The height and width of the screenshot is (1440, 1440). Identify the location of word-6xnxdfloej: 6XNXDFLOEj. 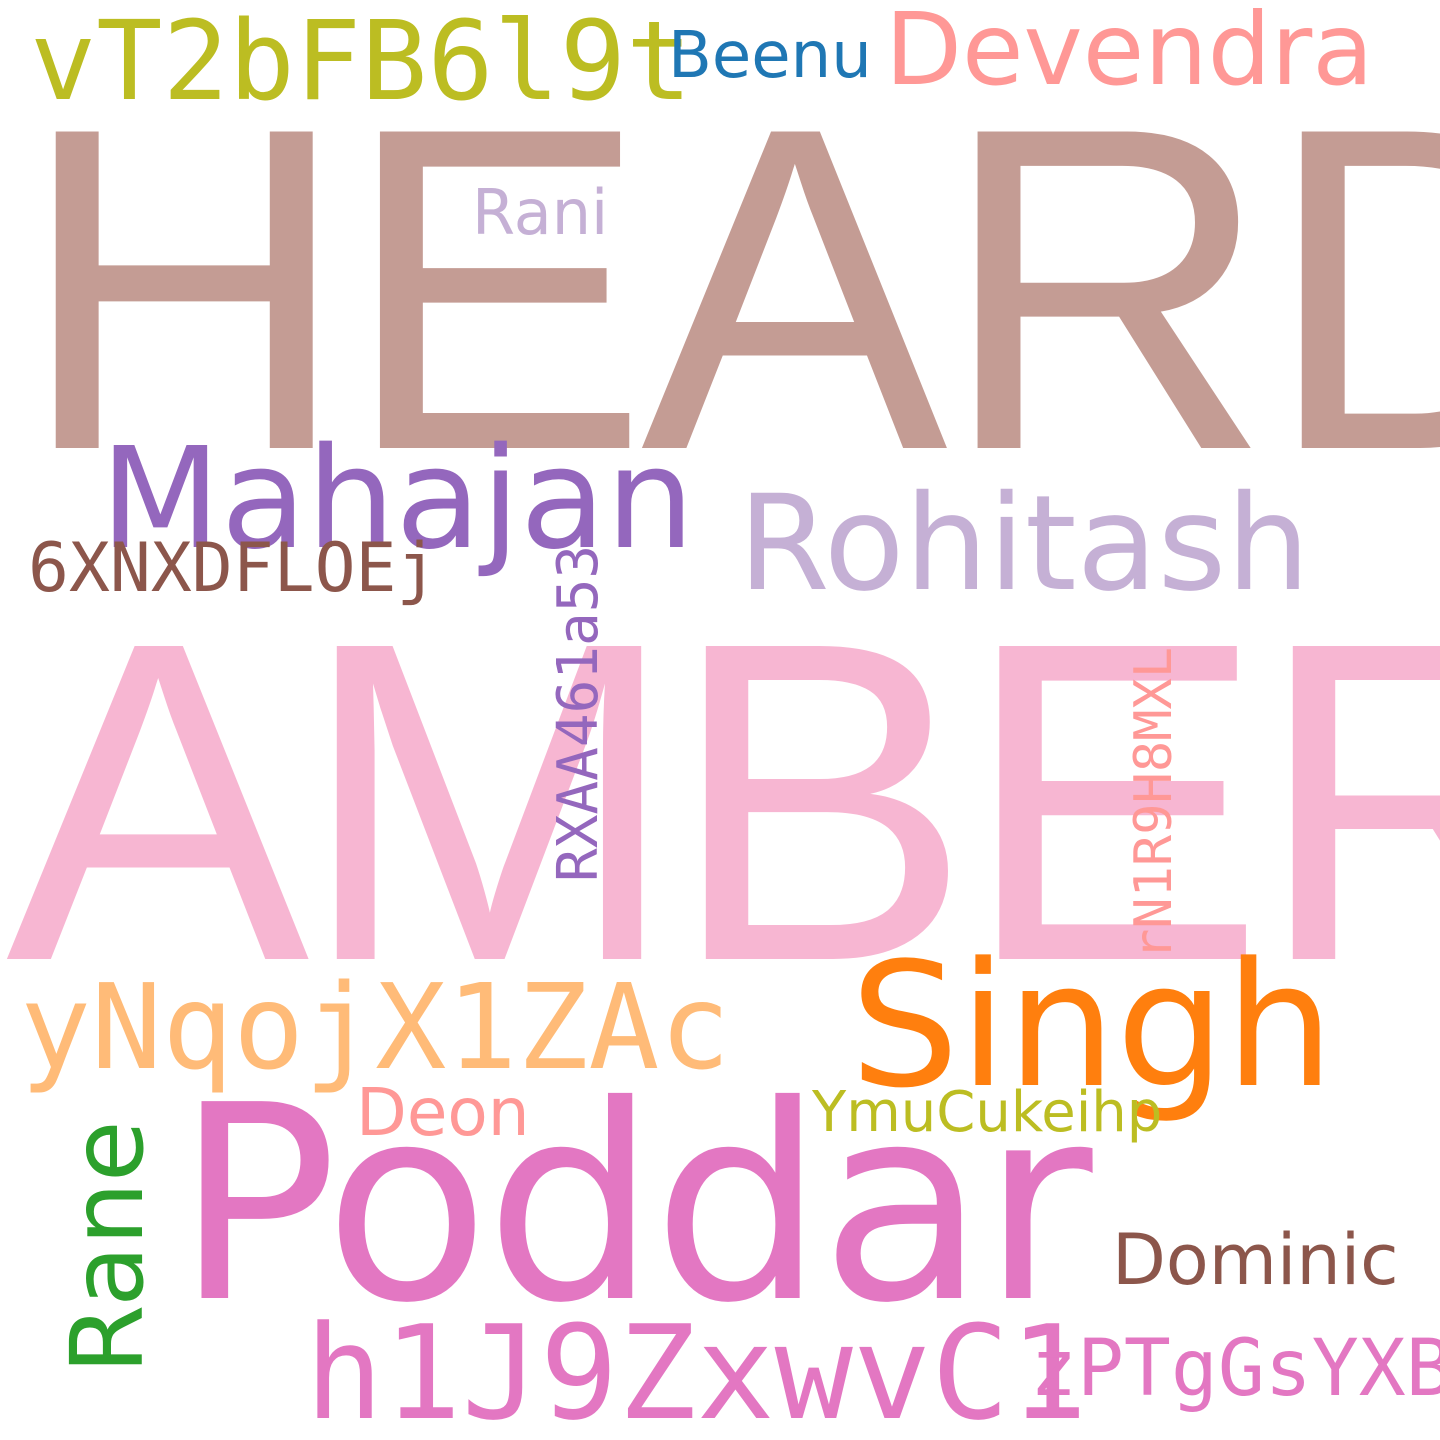
(233, 568).